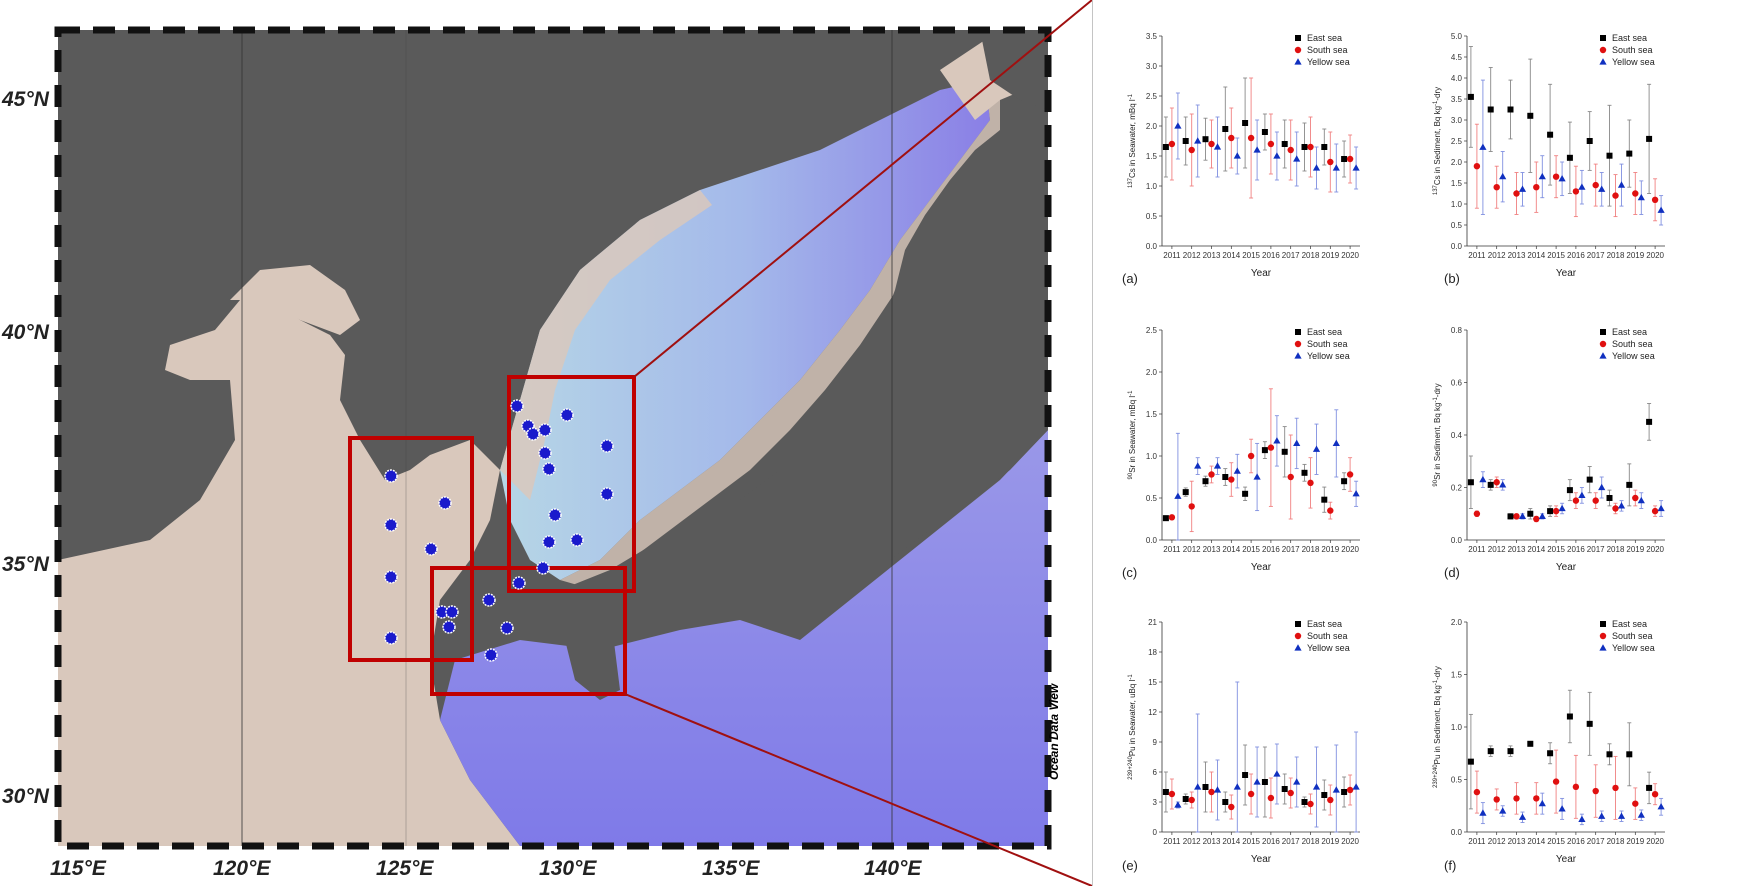 The image size is (1760, 886). What do you see at coordinates (1152, 456) in the screenshot?
I see `y-tick-label: 1.0` at bounding box center [1152, 456].